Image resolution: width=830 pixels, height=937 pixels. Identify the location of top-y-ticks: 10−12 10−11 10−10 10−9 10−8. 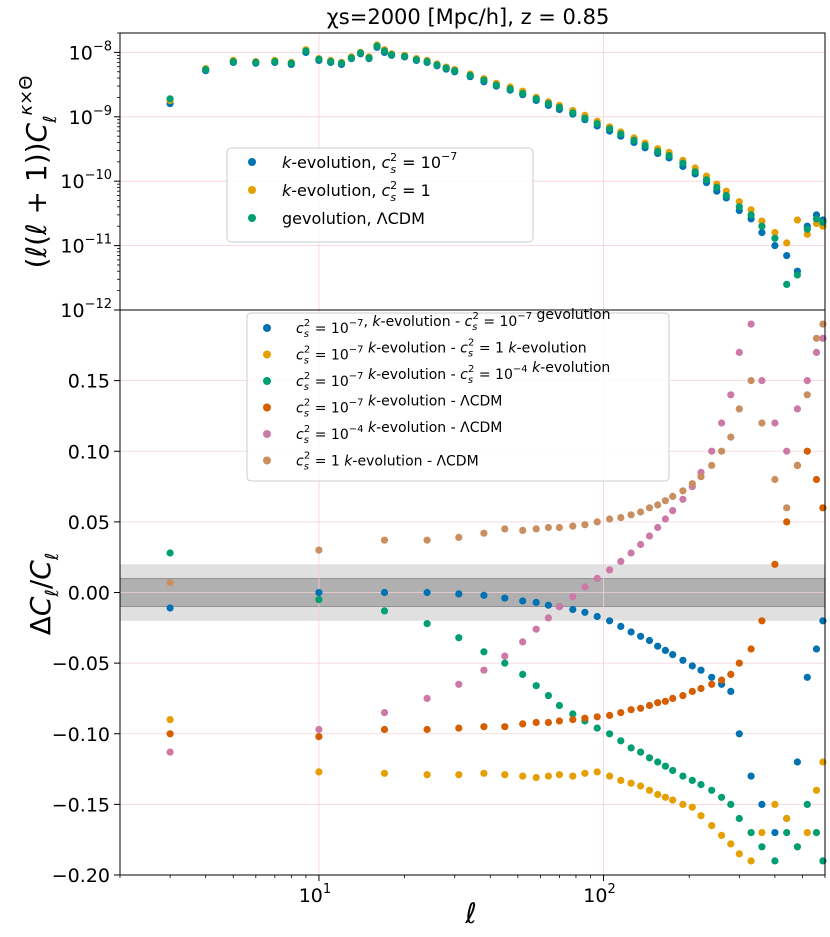
(90, 177).